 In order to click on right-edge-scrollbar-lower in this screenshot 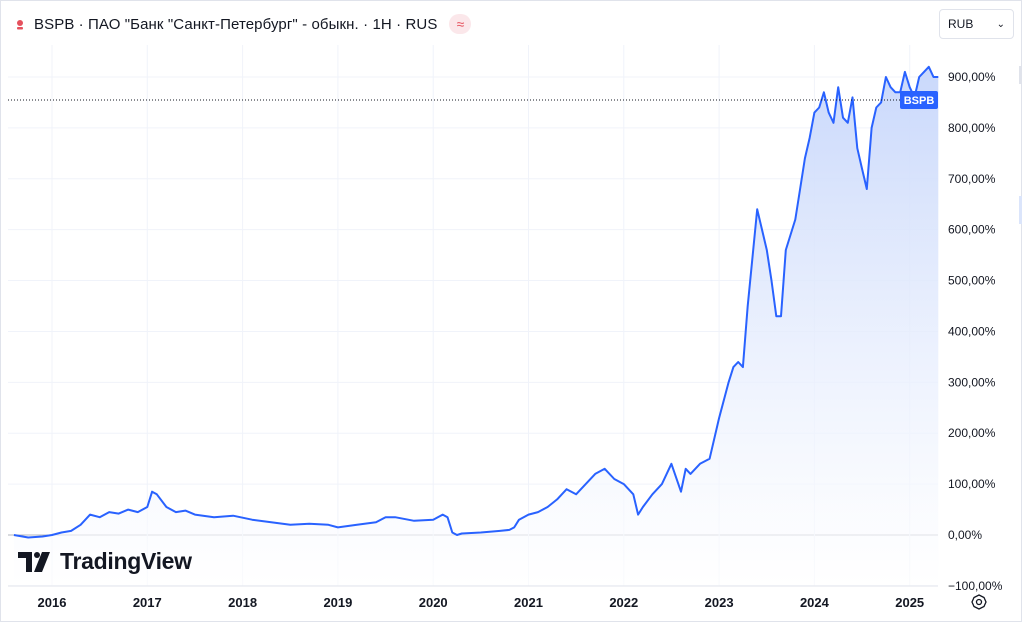, I will do `click(1020, 210)`.